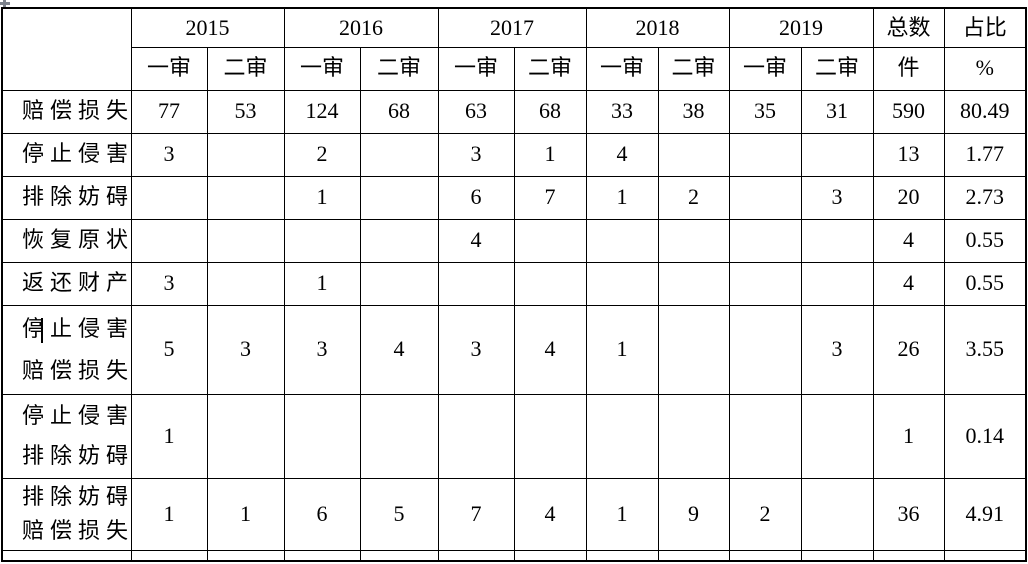  Describe the element at coordinates (245, 111) in the screenshot. I see `value-cell: 53` at that location.